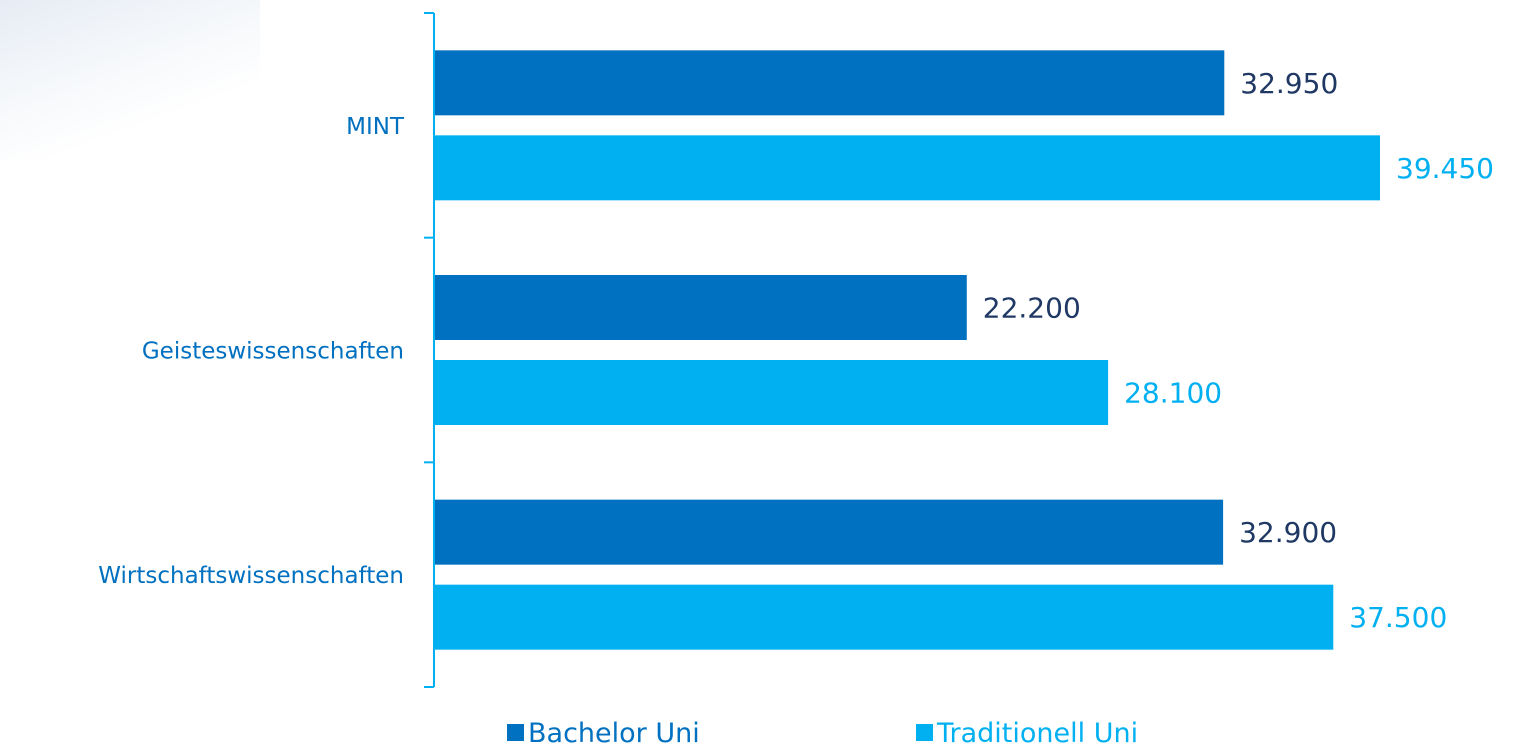 Image resolution: width=1513 pixels, height=754 pixels. What do you see at coordinates (1398, 617) in the screenshot?
I see `data-label: 37.500` at bounding box center [1398, 617].